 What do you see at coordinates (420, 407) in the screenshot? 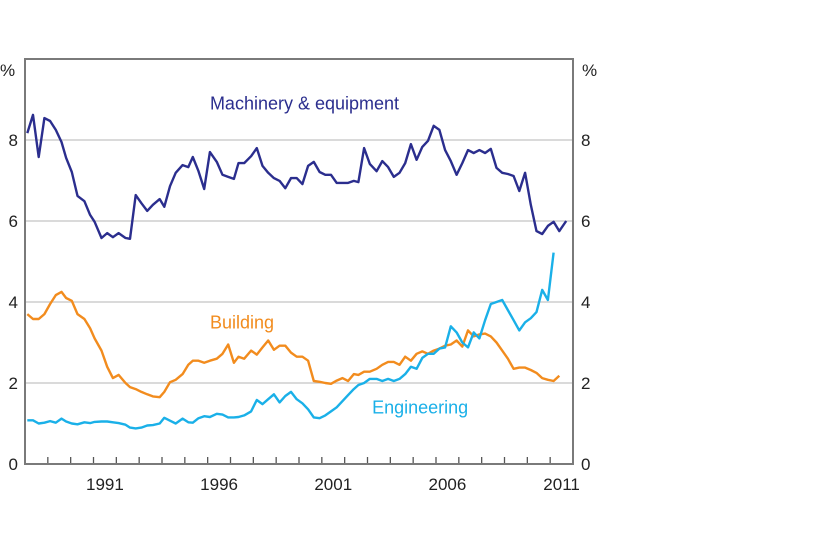
I see `series-label-engineering: Engineering` at bounding box center [420, 407].